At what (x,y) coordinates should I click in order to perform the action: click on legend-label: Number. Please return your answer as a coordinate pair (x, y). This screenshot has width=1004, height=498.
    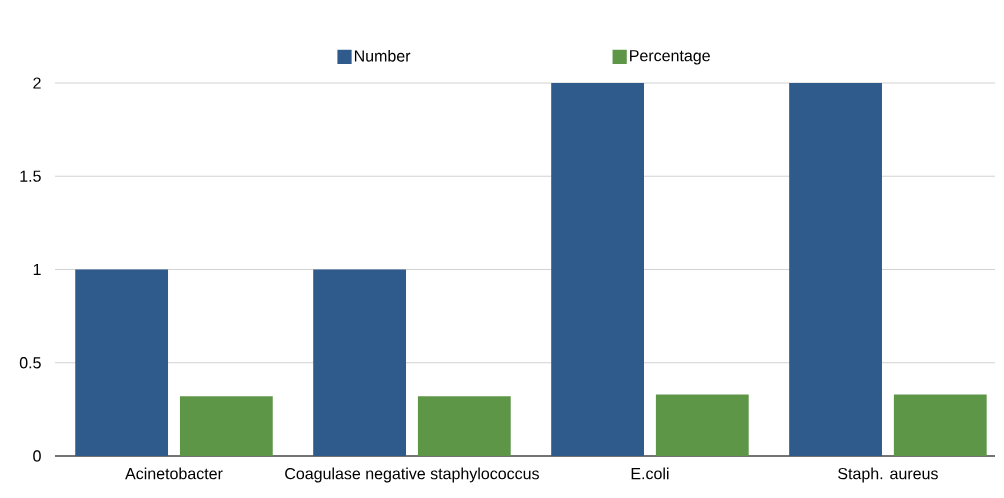
    Looking at the image, I should click on (382, 55).